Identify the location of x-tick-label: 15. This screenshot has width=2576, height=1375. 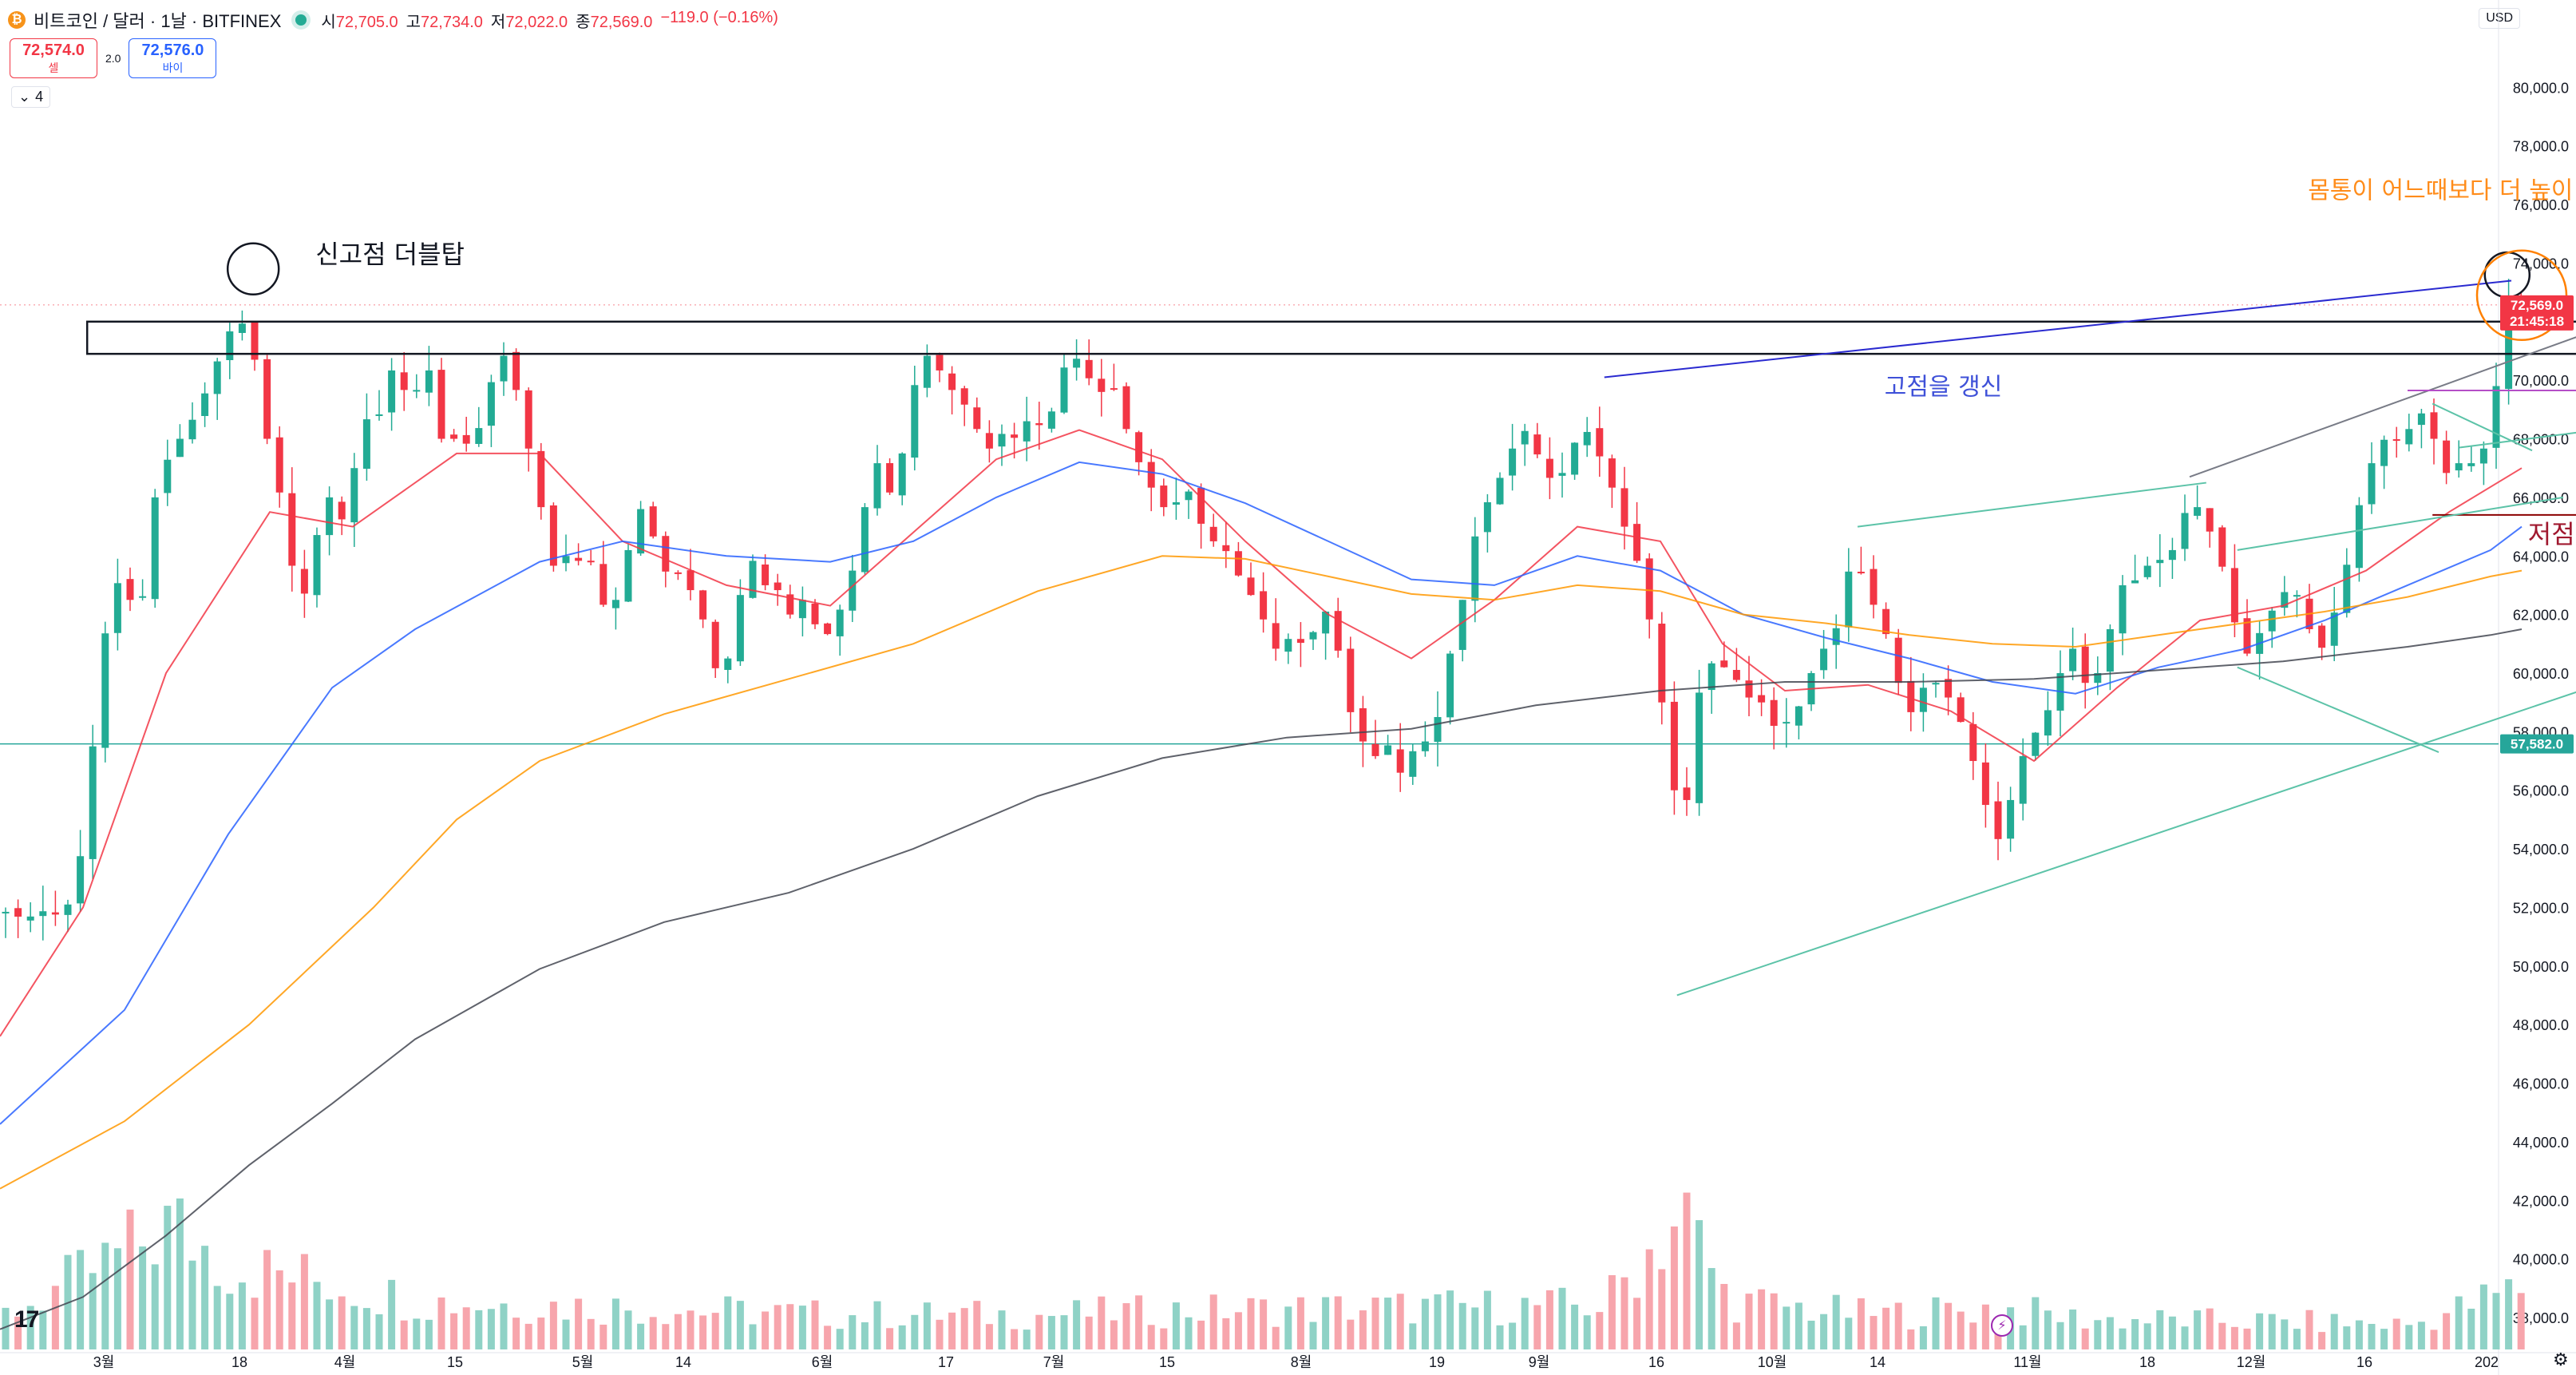
(455, 1362).